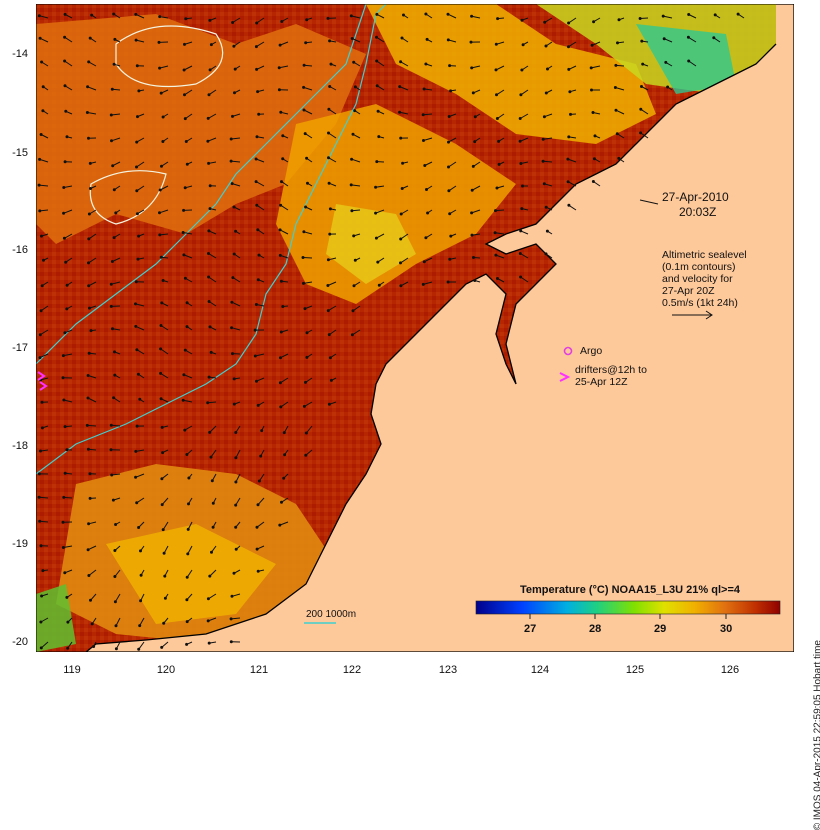 This screenshot has width=820, height=830. What do you see at coordinates (704, 291) in the screenshot?
I see `altimetry-note-line: 27-Apr 20Z` at bounding box center [704, 291].